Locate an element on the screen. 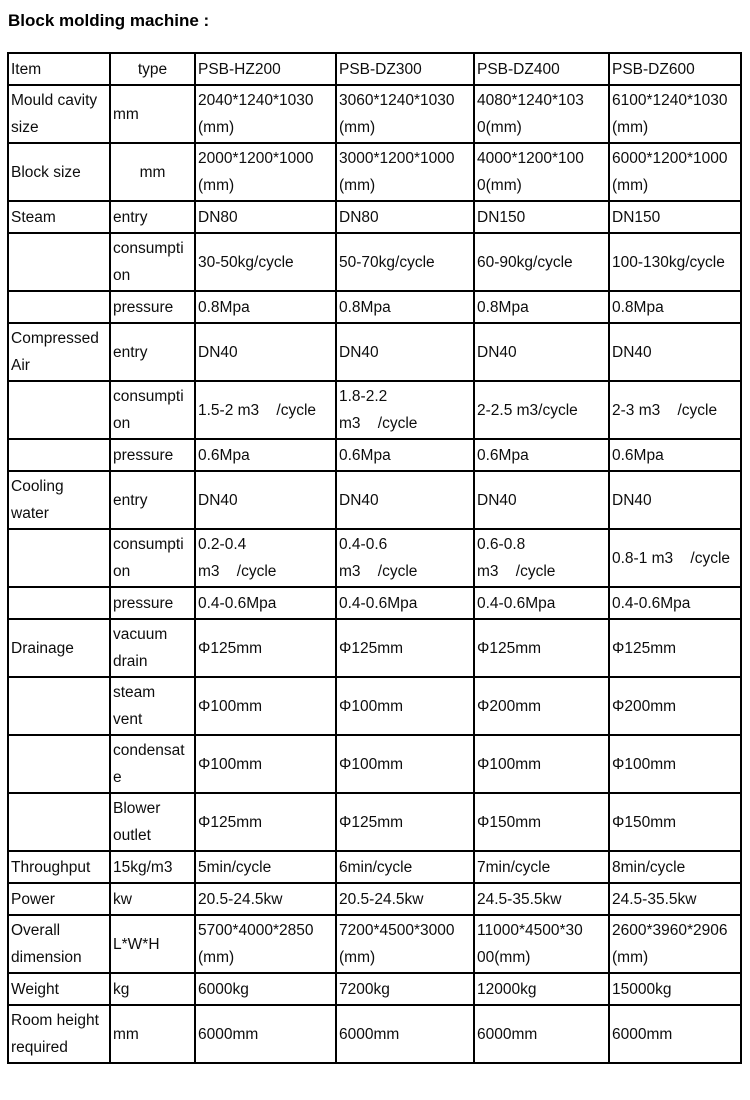 The image size is (750, 1100). table-cell: 2040*1240*1030 (mm) is located at coordinates (265, 114).